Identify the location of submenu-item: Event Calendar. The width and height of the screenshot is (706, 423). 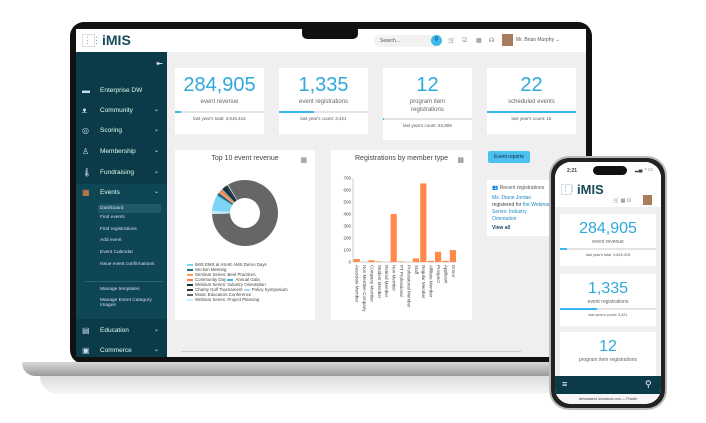
(117, 252).